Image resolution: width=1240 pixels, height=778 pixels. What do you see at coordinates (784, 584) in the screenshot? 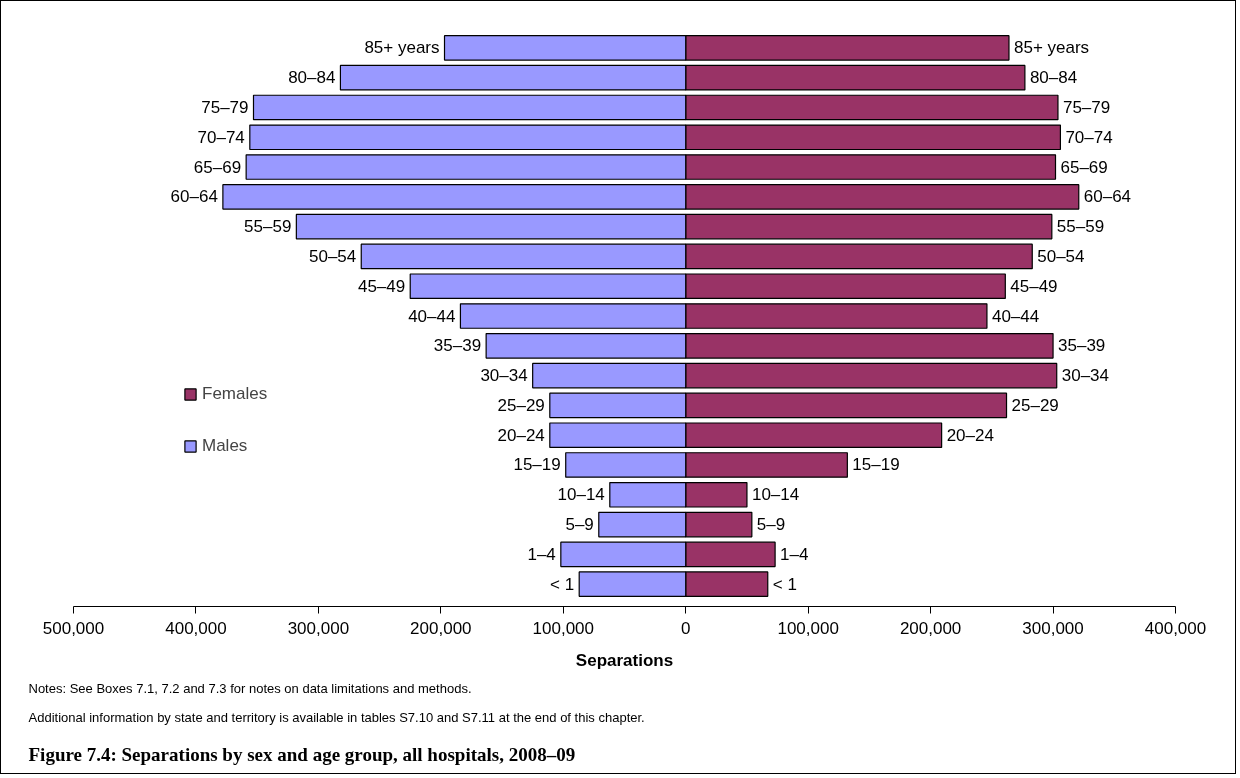
I see `y-tick-label: < 1` at bounding box center [784, 584].